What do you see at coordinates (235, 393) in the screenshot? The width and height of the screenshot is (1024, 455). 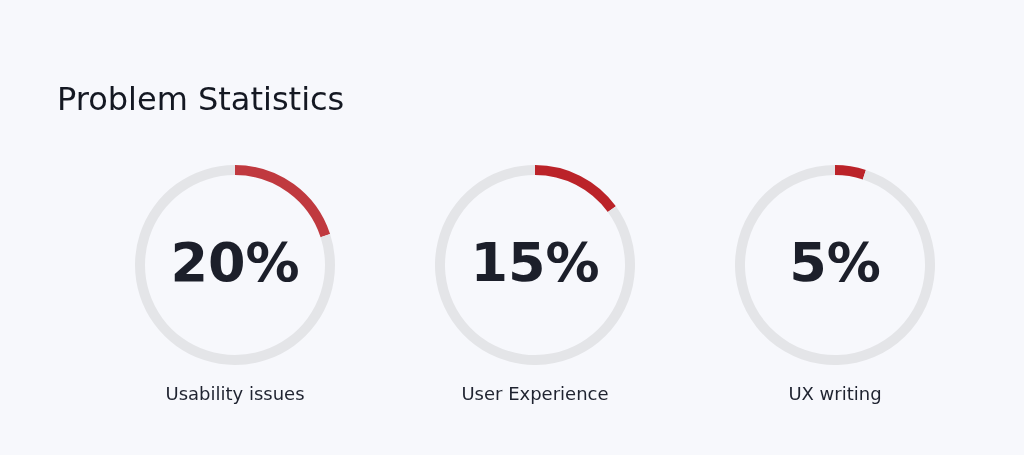 I see `text: Usability issues` at bounding box center [235, 393].